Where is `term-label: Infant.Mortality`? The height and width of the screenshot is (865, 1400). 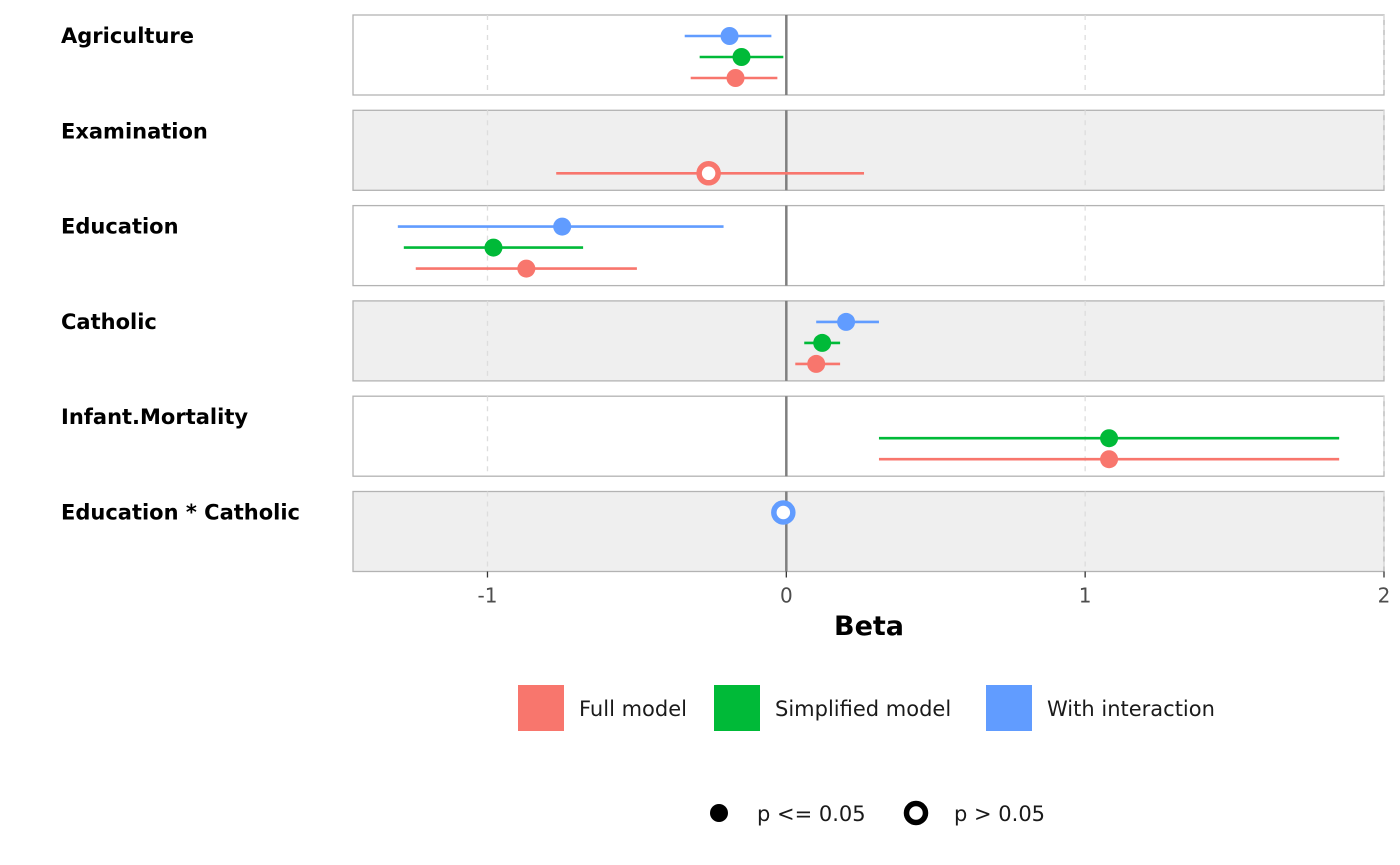
term-label: Infant.Mortality is located at coordinates (154, 417).